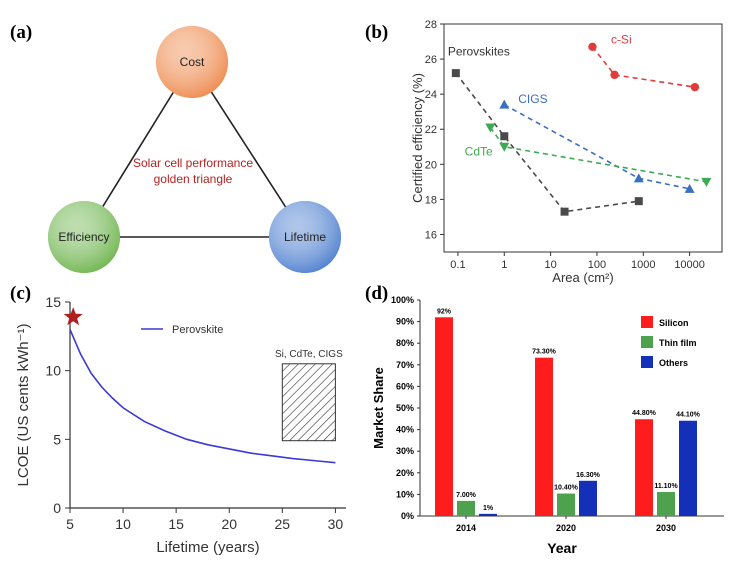 The width and height of the screenshot is (737, 562). Describe the element at coordinates (405, 365) in the screenshot. I see `y-tick-label: 70%` at that location.